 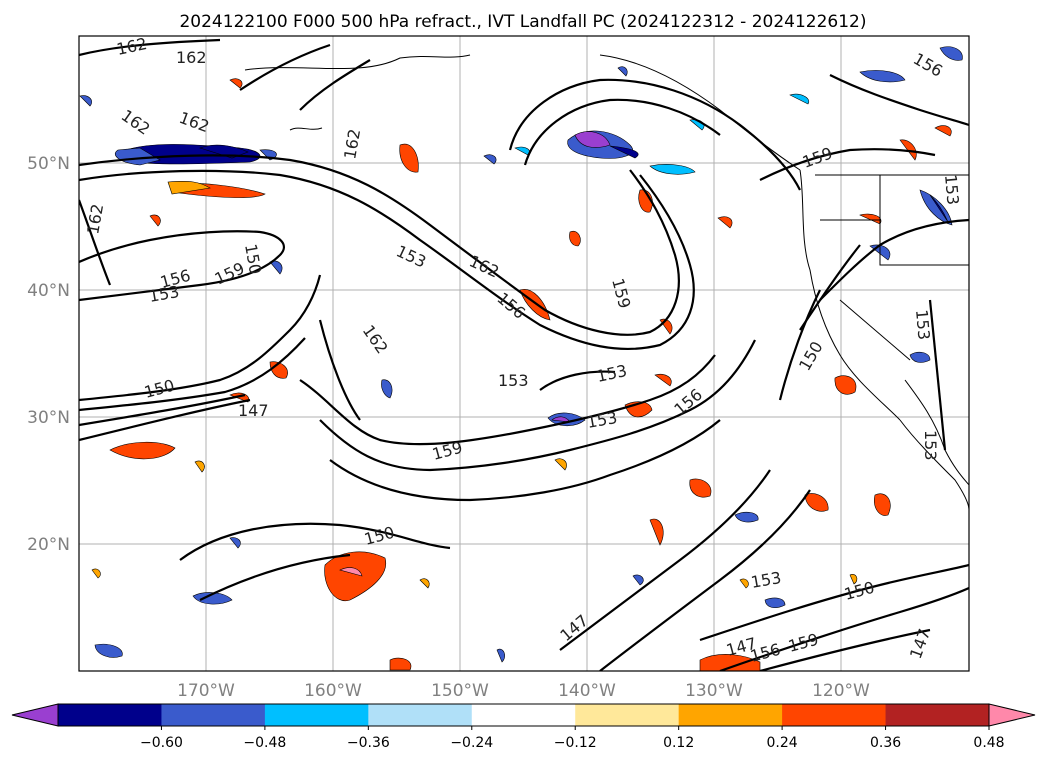 What do you see at coordinates (264, 743) in the screenshot?
I see `colorbar-tick-label: −0.48` at bounding box center [264, 743].